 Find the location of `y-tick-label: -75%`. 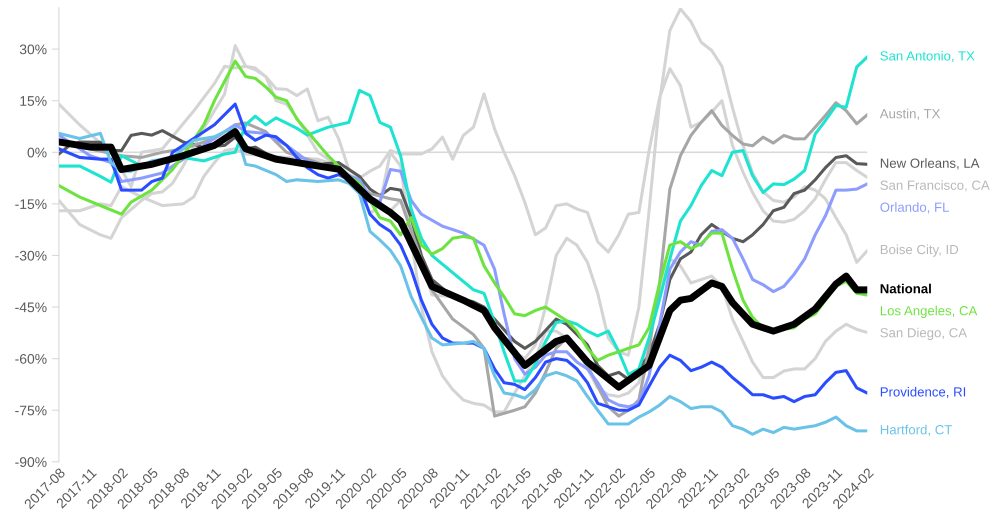

y-tick-label: -75% is located at coordinates (31, 411).